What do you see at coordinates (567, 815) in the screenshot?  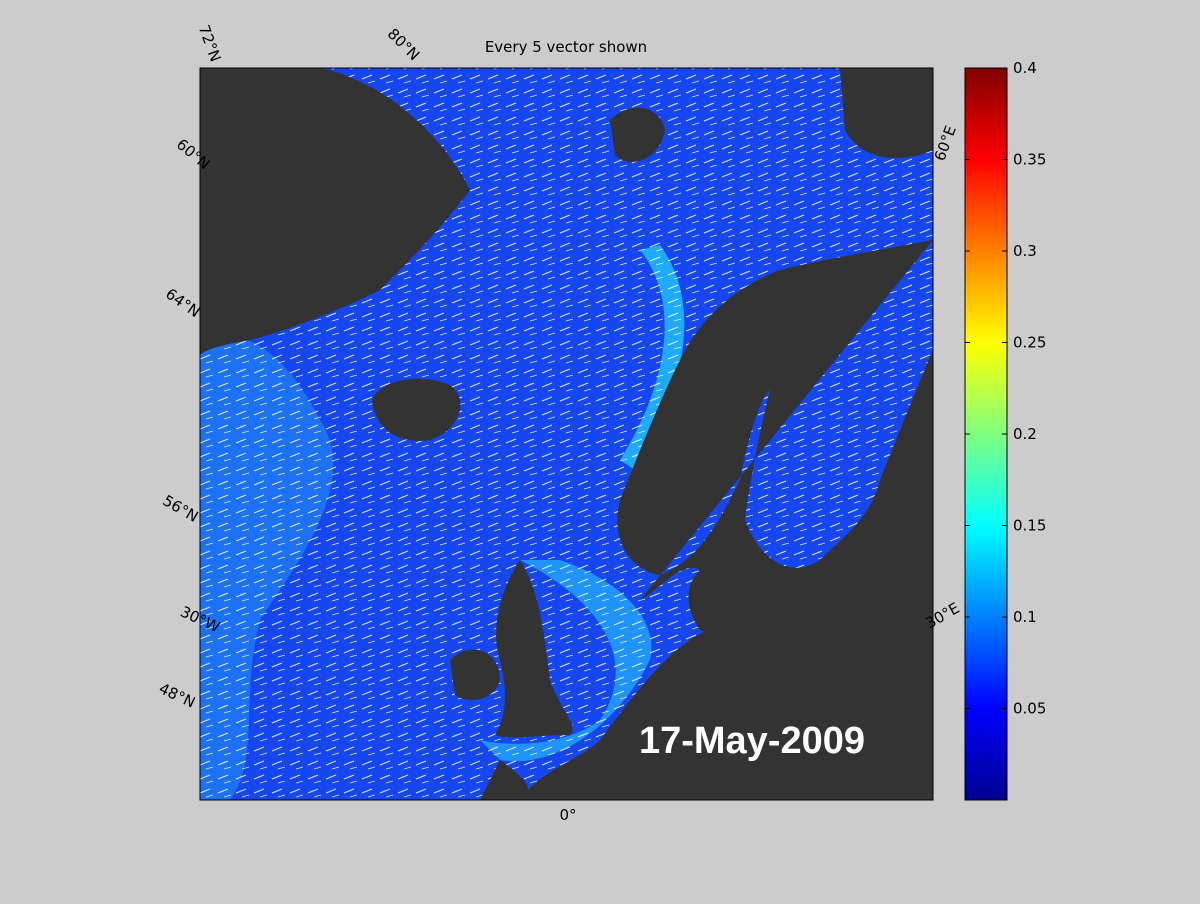 I see `graticule-label: 0°` at bounding box center [567, 815].